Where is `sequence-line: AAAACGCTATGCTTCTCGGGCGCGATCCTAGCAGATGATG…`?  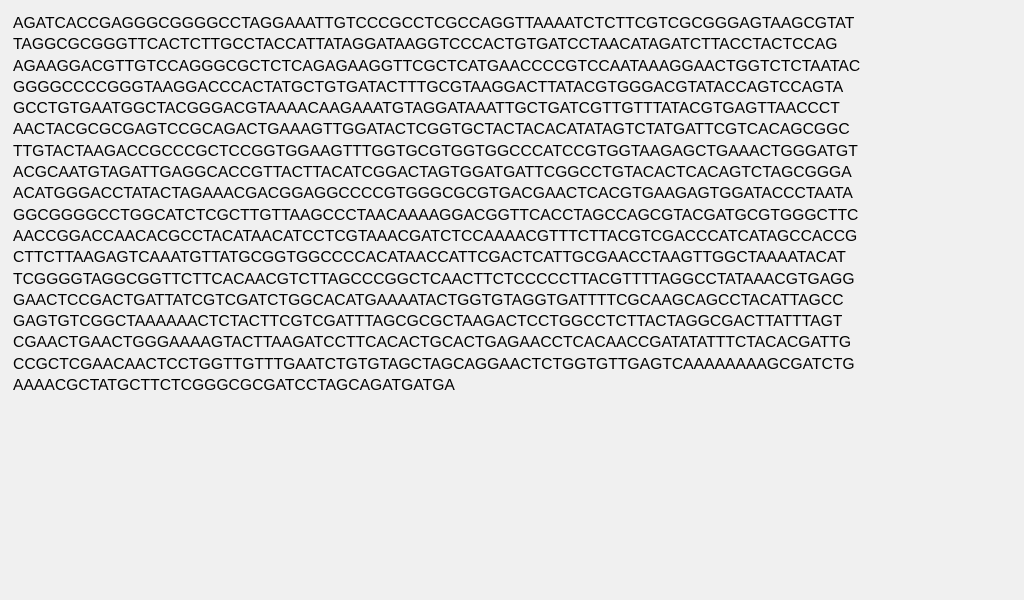
sequence-line: AAAACGCTATGCTTCTCGGGCGCGATCCTAGCAGATGATG… is located at coordinates (234, 386).